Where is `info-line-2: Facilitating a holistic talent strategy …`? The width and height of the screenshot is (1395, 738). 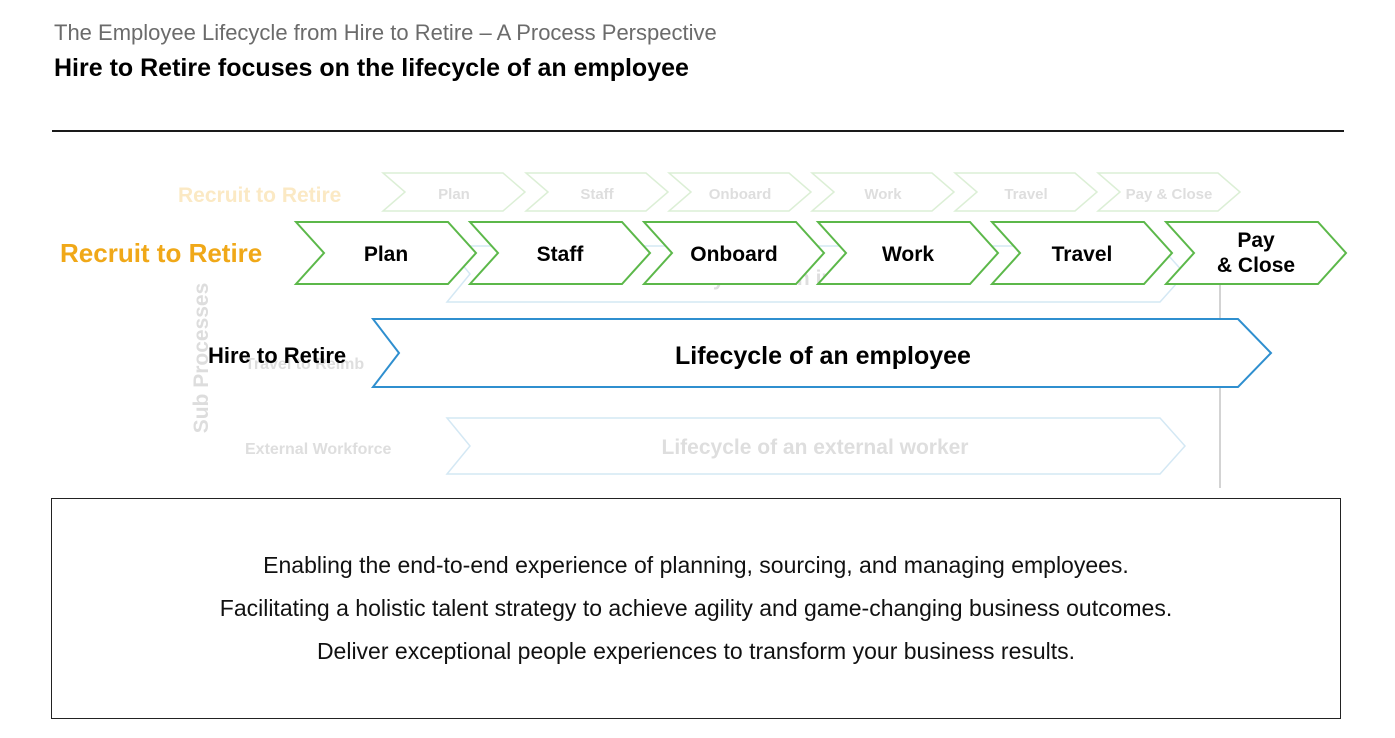
info-line-2: Facilitating a holistic talent strategy … is located at coordinates (696, 608).